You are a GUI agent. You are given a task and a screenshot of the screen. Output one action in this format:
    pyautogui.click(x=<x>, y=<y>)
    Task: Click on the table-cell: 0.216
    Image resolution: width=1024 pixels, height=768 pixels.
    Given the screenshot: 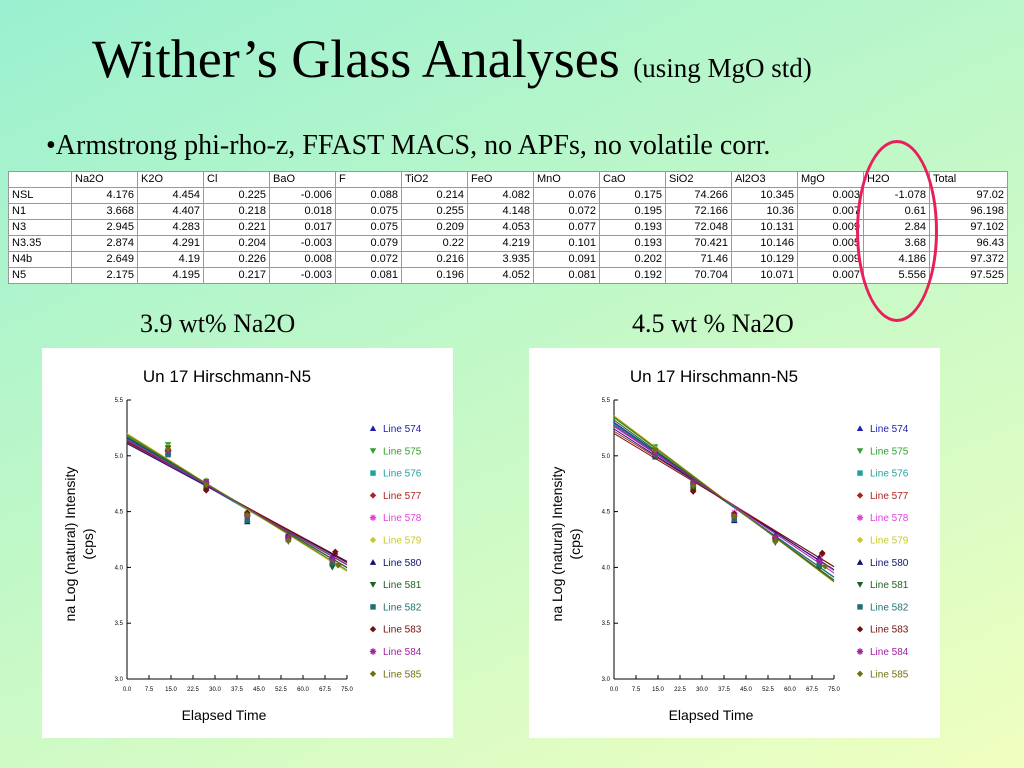 What is the action you would take?
    pyautogui.click(x=434, y=259)
    